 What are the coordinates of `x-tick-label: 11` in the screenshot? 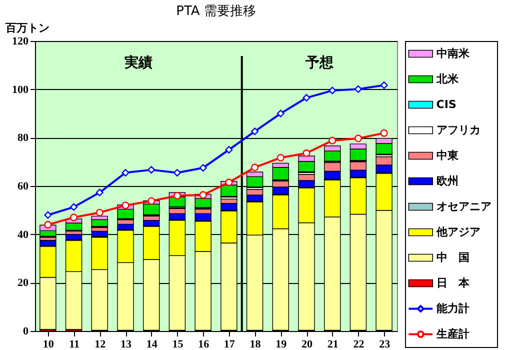 It's located at (74, 344).